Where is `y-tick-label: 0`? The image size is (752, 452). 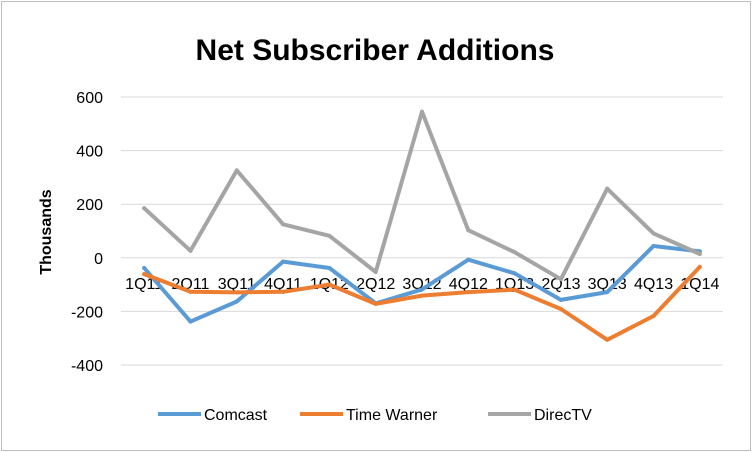 y-tick-label: 0 is located at coordinates (98, 259).